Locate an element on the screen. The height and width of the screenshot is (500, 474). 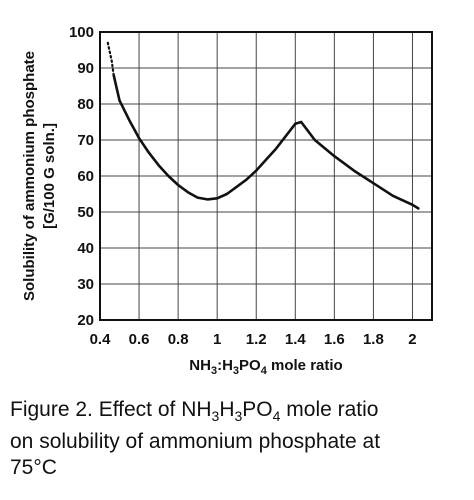
y-axis-title-line1: Solubility of ammonium phosphate is located at coordinates (29, 176).